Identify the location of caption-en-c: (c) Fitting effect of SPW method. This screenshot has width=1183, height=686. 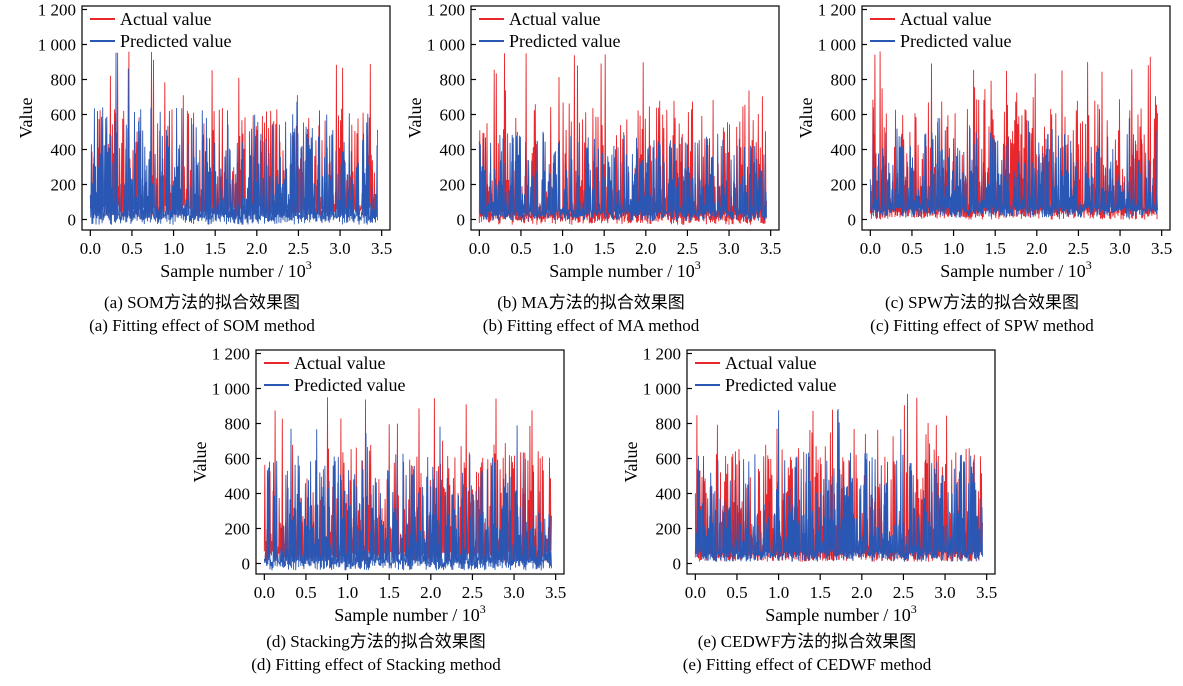
(982, 325).